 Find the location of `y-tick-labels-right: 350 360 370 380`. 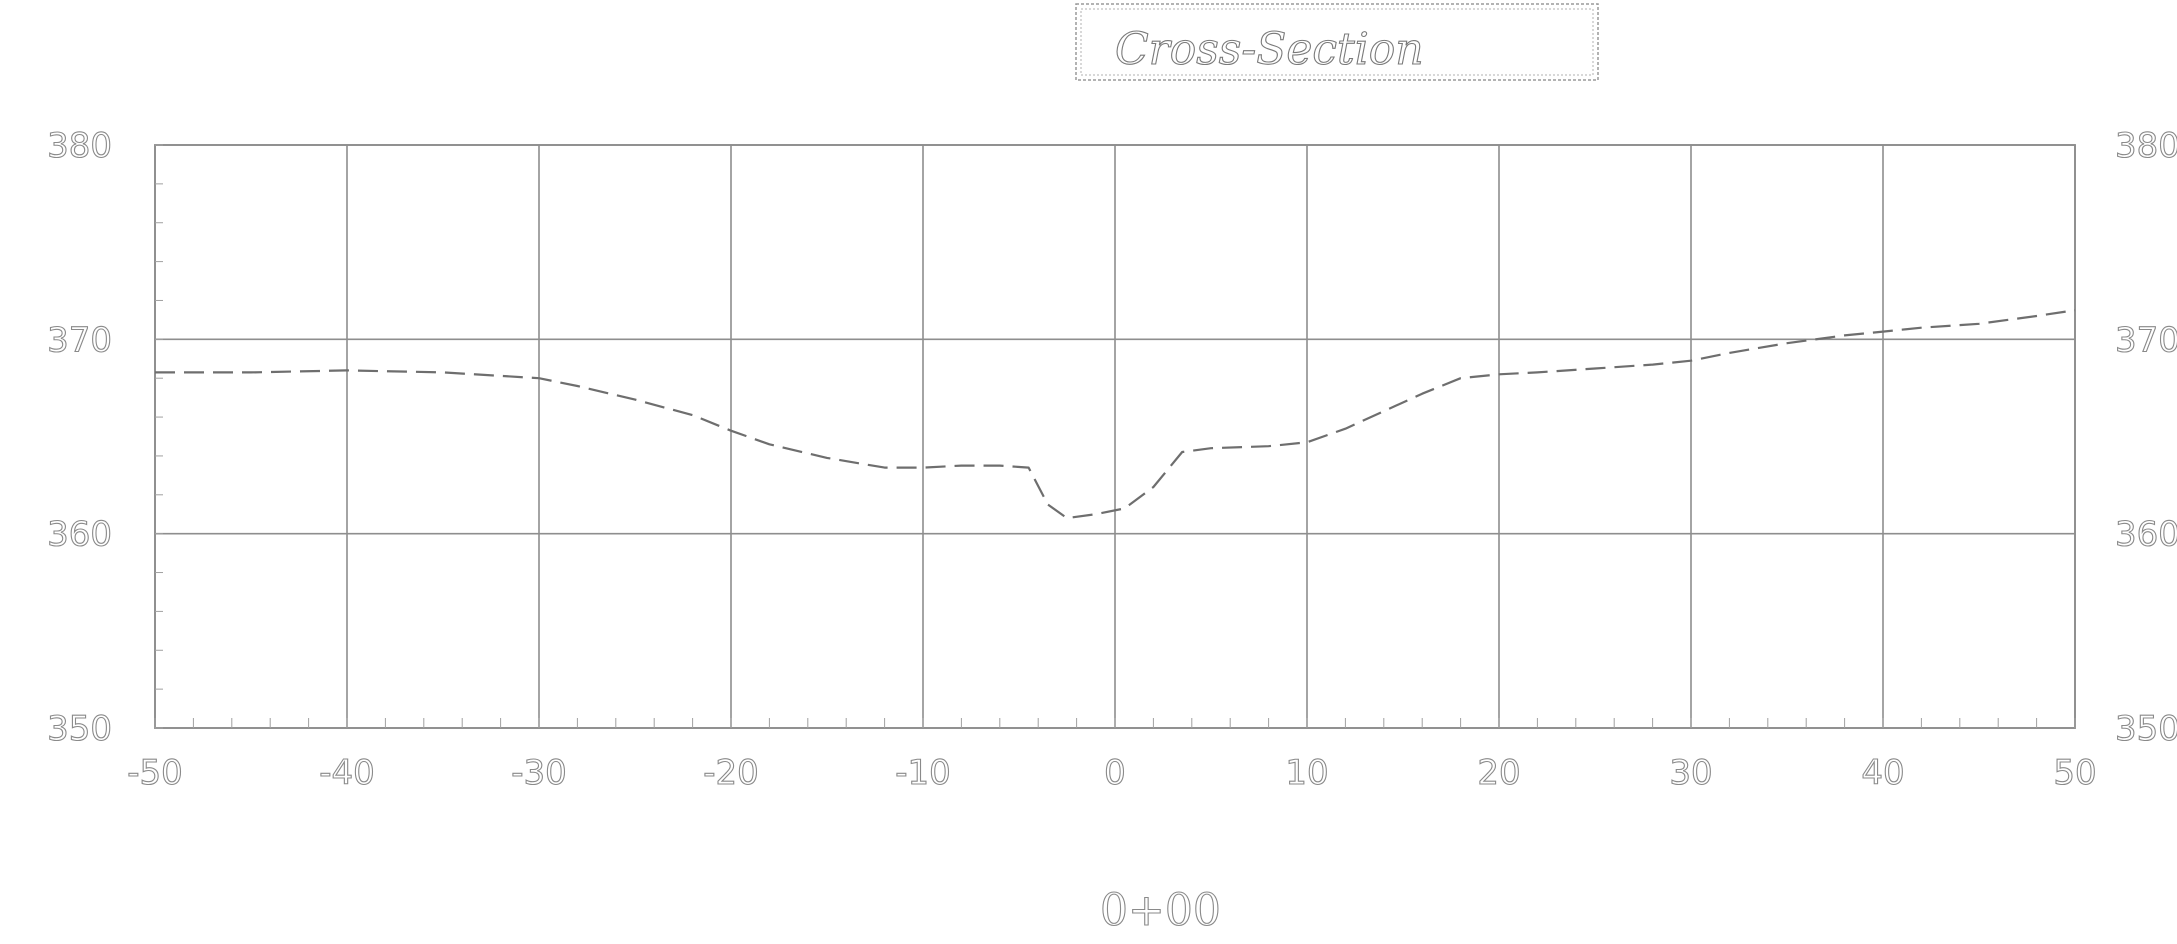

y-tick-labels-right: 350 360 370 380 is located at coordinates (2145, 437).